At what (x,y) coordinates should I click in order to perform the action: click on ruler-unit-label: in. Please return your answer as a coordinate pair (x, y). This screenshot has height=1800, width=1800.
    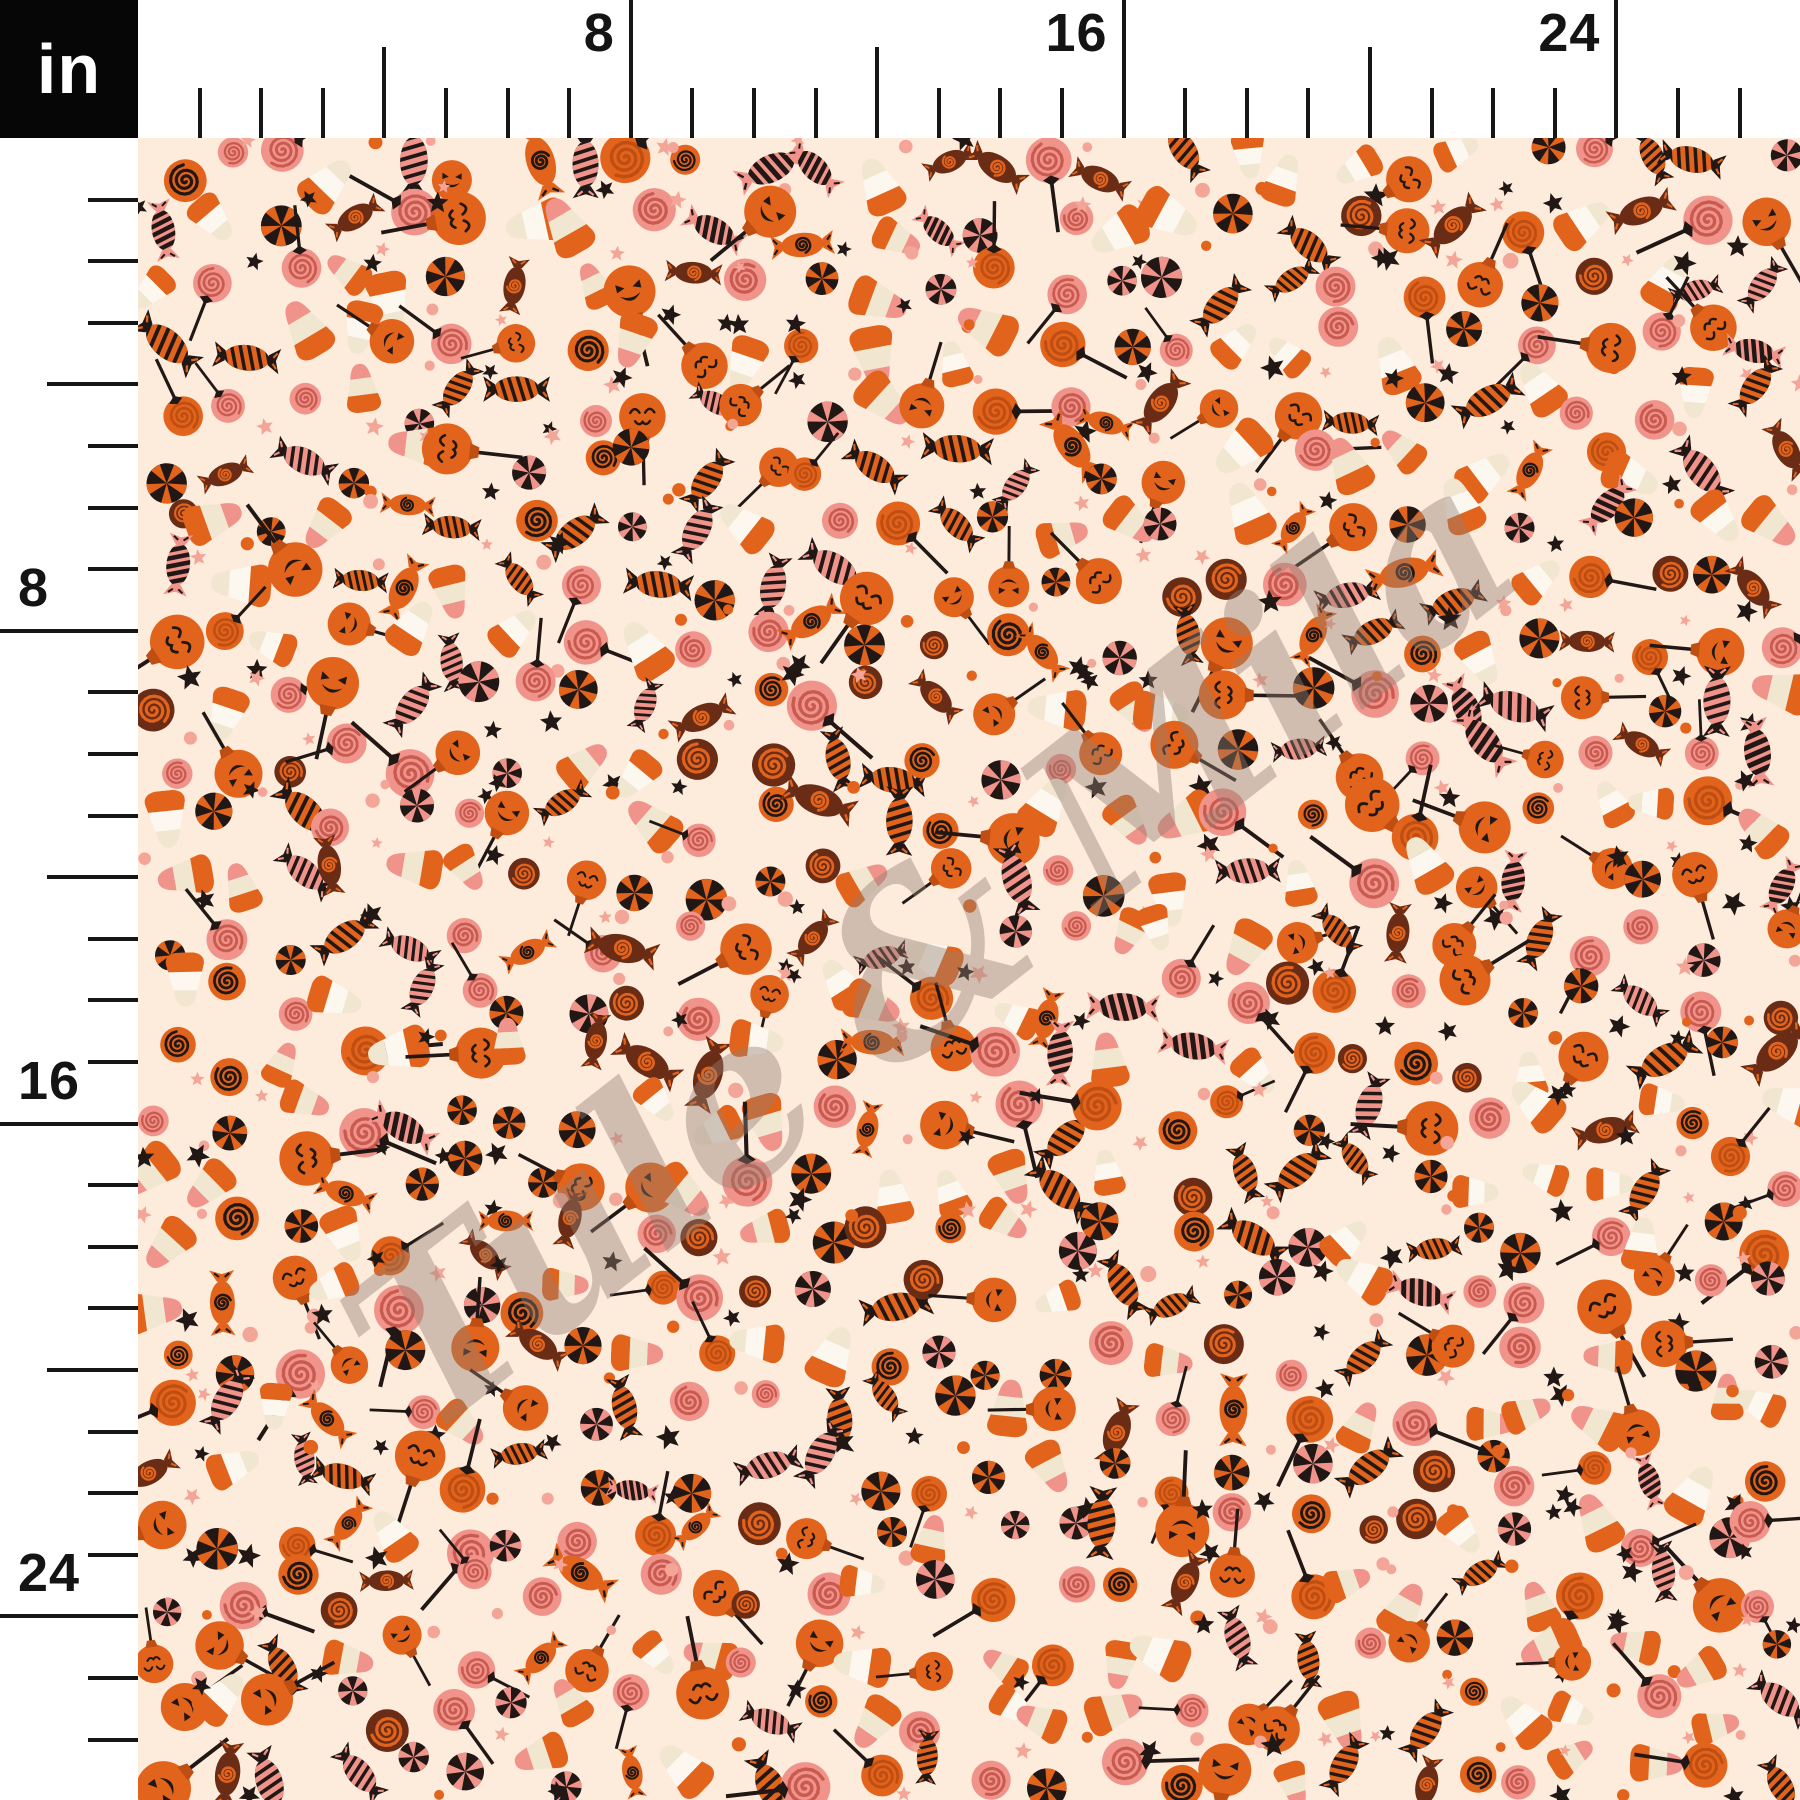
    Looking at the image, I should click on (69, 69).